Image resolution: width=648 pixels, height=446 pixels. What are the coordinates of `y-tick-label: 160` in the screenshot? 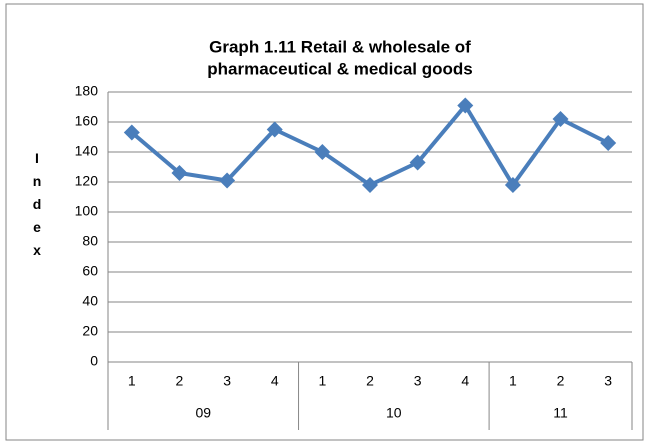 It's located at (87, 121).